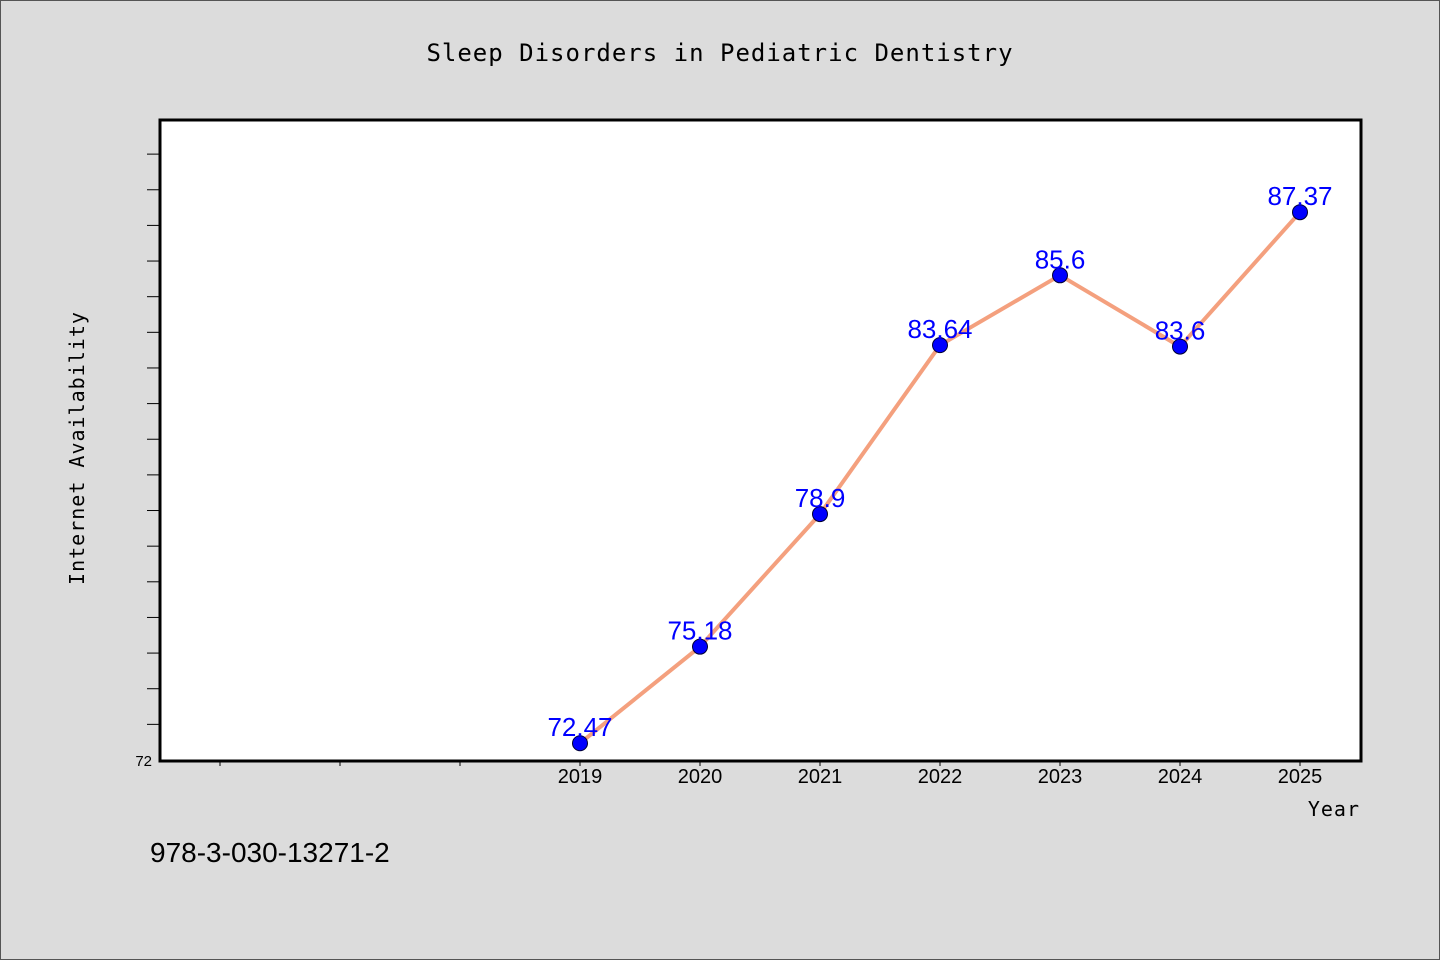 This screenshot has width=1440, height=960. Describe the element at coordinates (143, 761) in the screenshot. I see `y-tick-label-72: 72` at that location.